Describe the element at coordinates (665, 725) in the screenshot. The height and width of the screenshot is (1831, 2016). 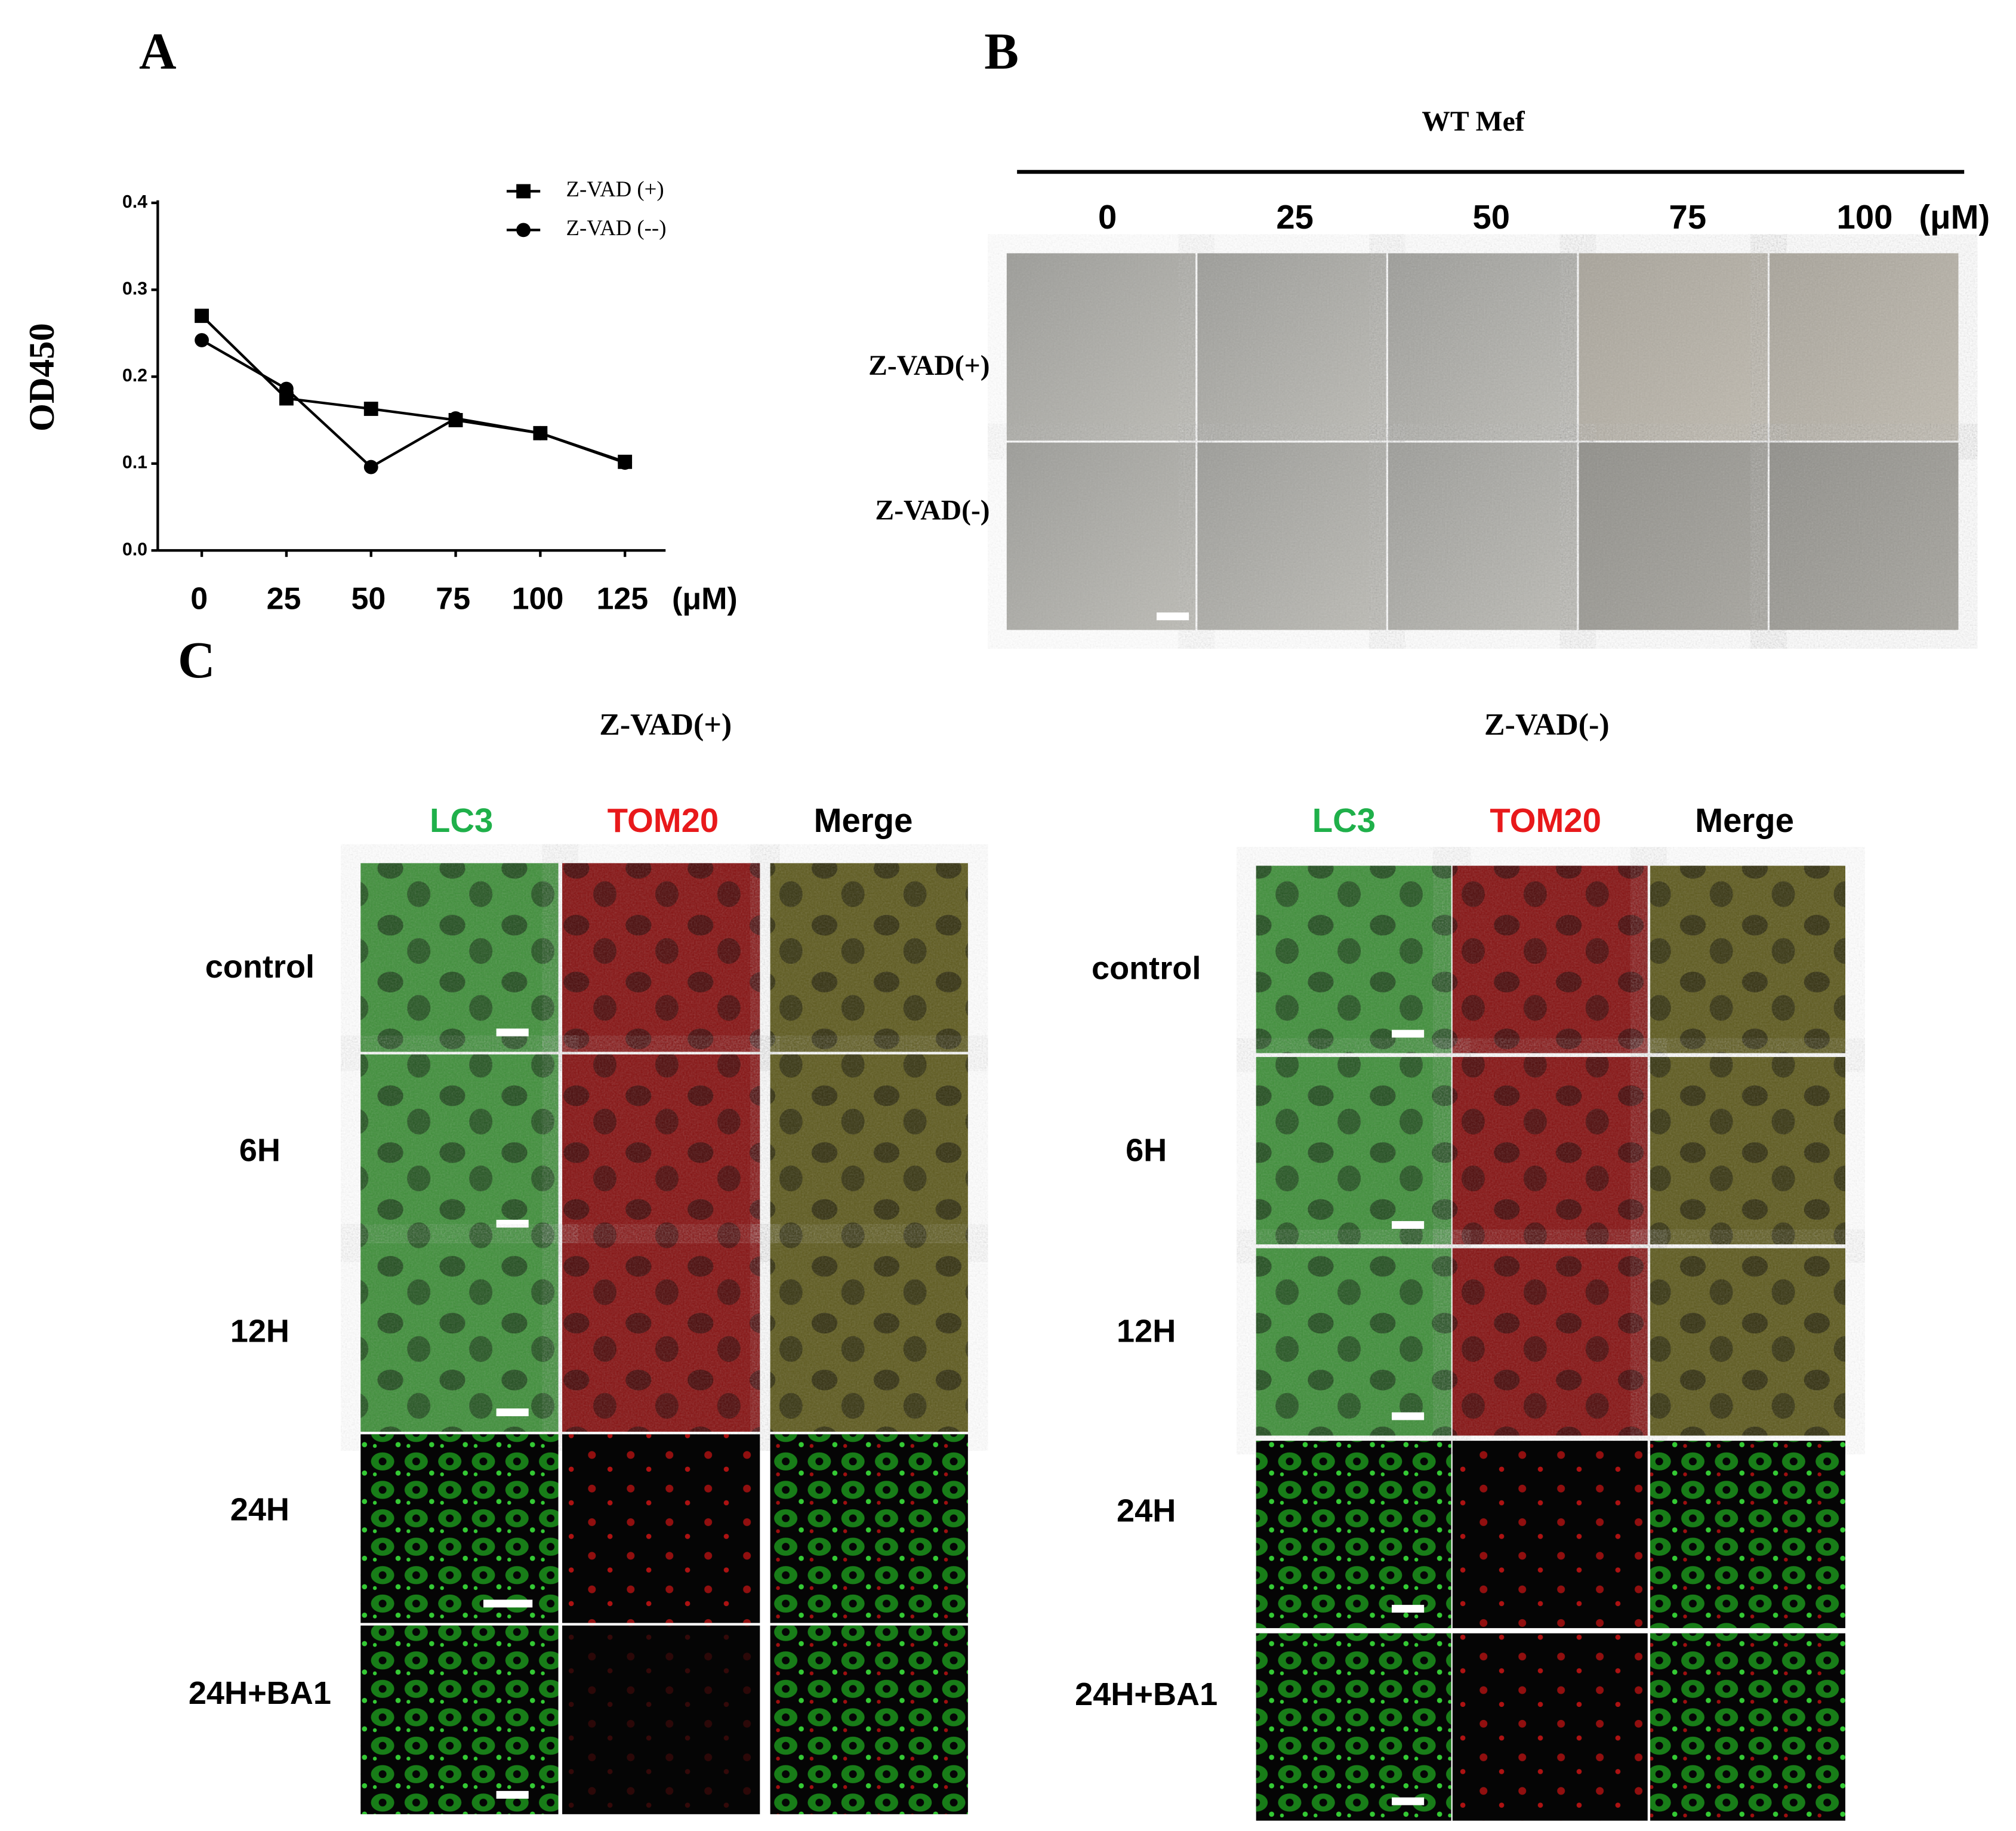
I see `group-title: Z-VAD(+)` at that location.